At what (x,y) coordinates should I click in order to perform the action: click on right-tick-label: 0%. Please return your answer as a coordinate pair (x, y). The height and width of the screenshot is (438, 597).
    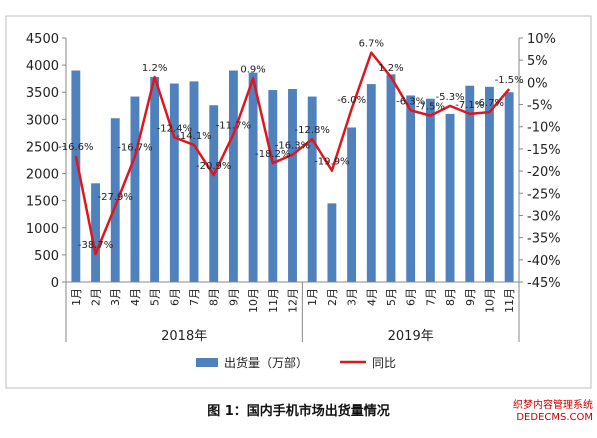
    Looking at the image, I should click on (537, 83).